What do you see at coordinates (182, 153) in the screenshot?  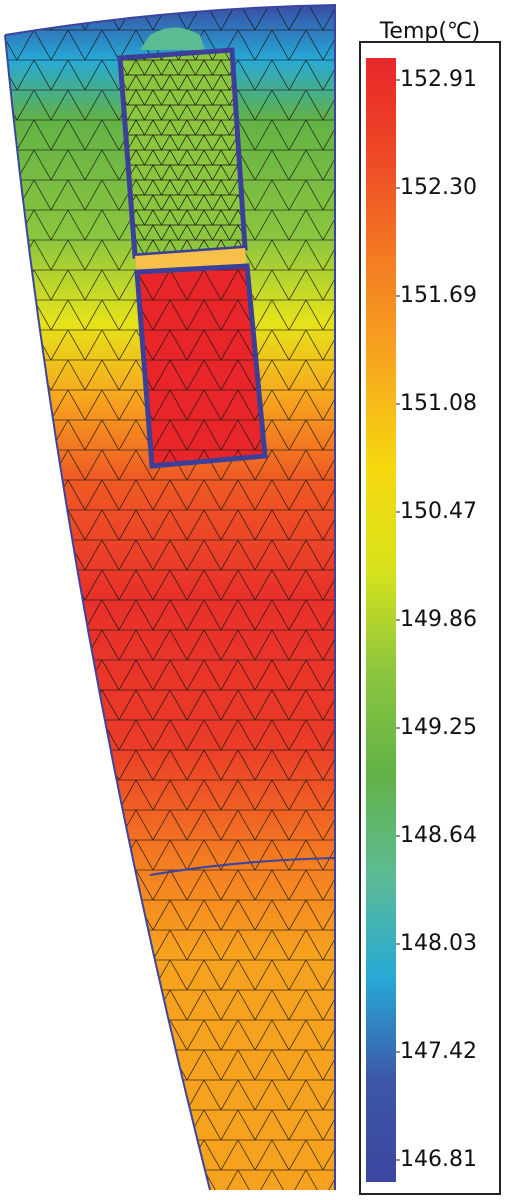 I see `slot-upper` at bounding box center [182, 153].